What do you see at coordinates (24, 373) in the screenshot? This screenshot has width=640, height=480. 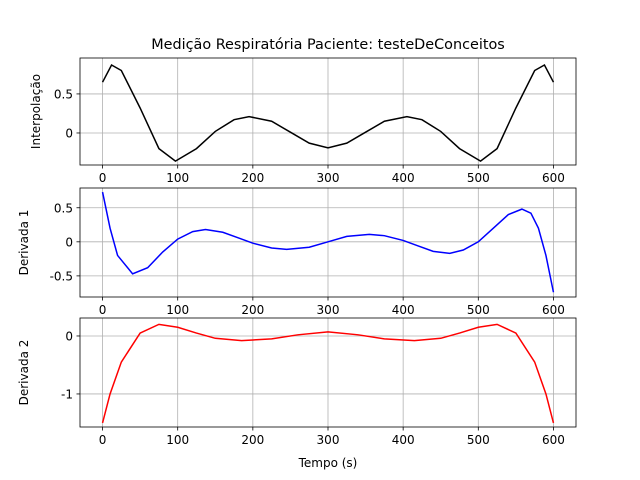 I see `y-axis-label: Derivada 2` at bounding box center [24, 373].